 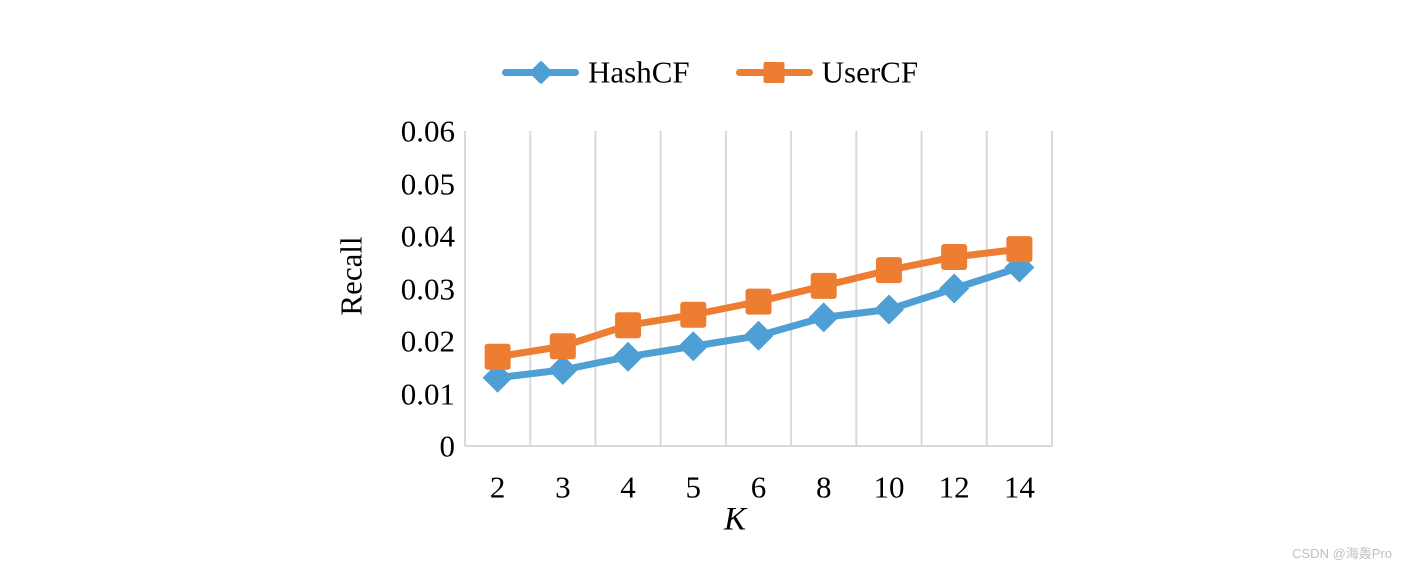 What do you see at coordinates (889, 487) in the screenshot?
I see `x-axis-tick-label: 10` at bounding box center [889, 487].